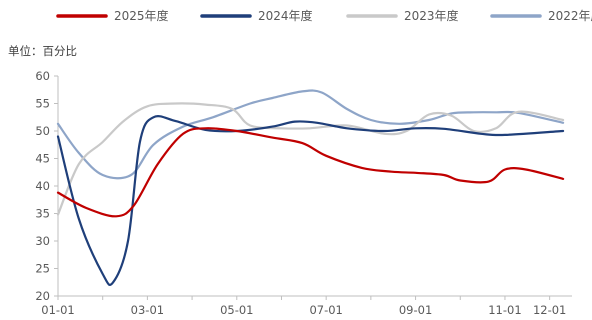 Image resolution: width=592 pixels, height=320 pixels. Describe the element at coordinates (504, 310) in the screenshot. I see `x-tick-label: 11-01` at that location.